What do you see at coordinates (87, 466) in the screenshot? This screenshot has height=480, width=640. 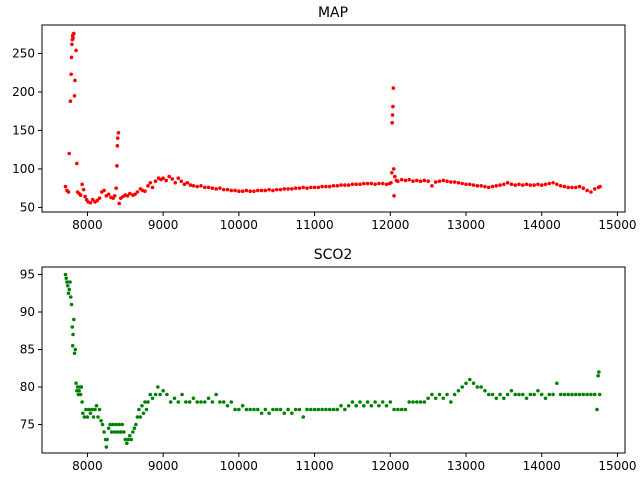 I see `sco2-x-tick-label: 8000` at bounding box center [87, 466].